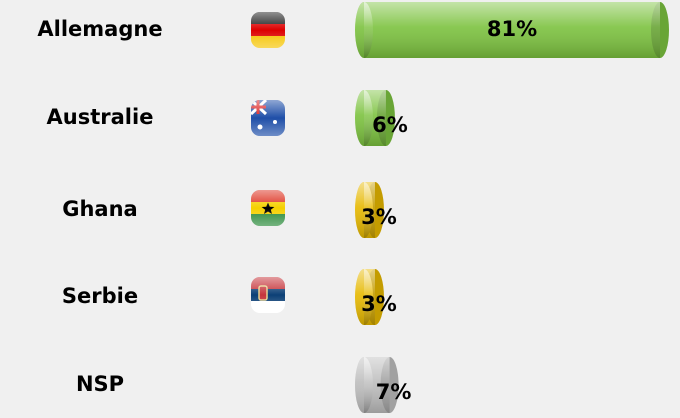 The width and height of the screenshot is (680, 418). What do you see at coordinates (390, 125) in the screenshot?
I see `value-label: 6%` at bounding box center [390, 125].